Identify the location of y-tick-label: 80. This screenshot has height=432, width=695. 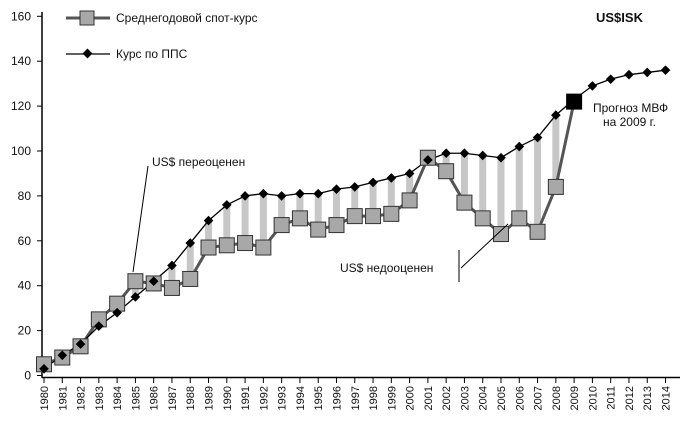
(25, 196).